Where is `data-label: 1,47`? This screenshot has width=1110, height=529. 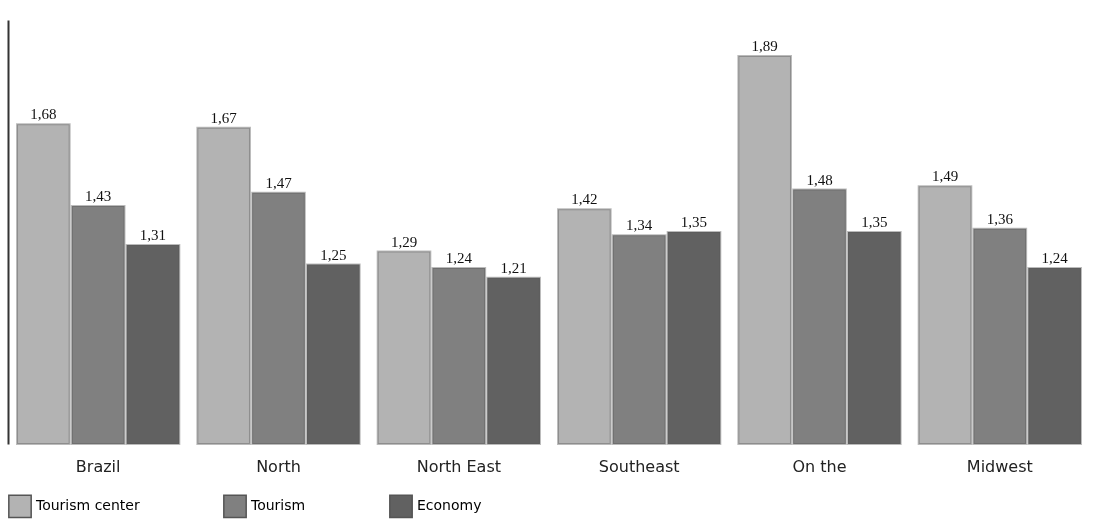
data-label: 1,47 is located at coordinates (279, 182).